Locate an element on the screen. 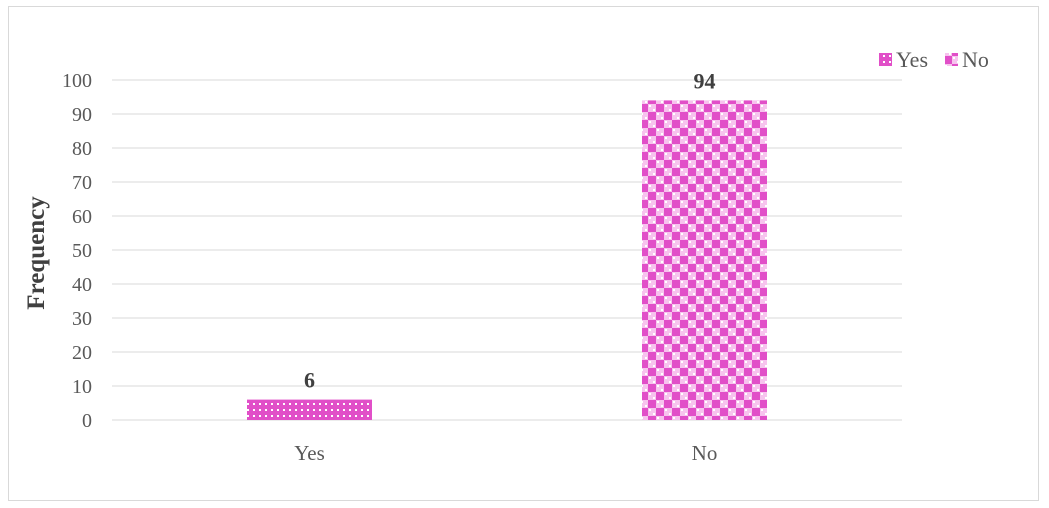  y-tick-label: 60 is located at coordinates (82, 217).